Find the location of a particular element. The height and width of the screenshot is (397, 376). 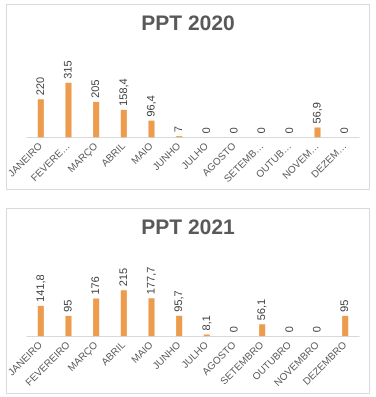

data-label: 205 is located at coordinates (96, 88).